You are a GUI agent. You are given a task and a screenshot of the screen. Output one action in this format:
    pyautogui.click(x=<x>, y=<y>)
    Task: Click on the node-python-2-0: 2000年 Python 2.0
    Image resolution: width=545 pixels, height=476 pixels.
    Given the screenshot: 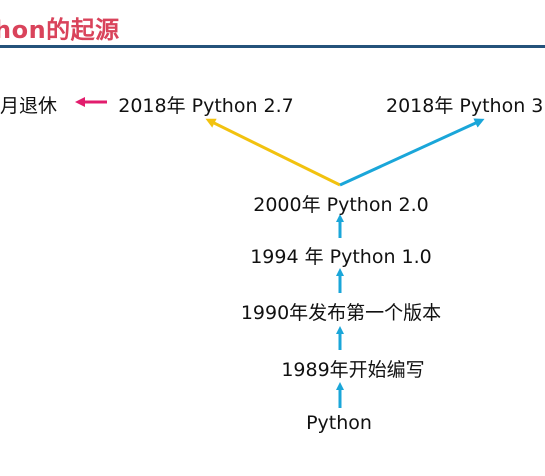 What is the action you would take?
    pyautogui.click(x=341, y=205)
    